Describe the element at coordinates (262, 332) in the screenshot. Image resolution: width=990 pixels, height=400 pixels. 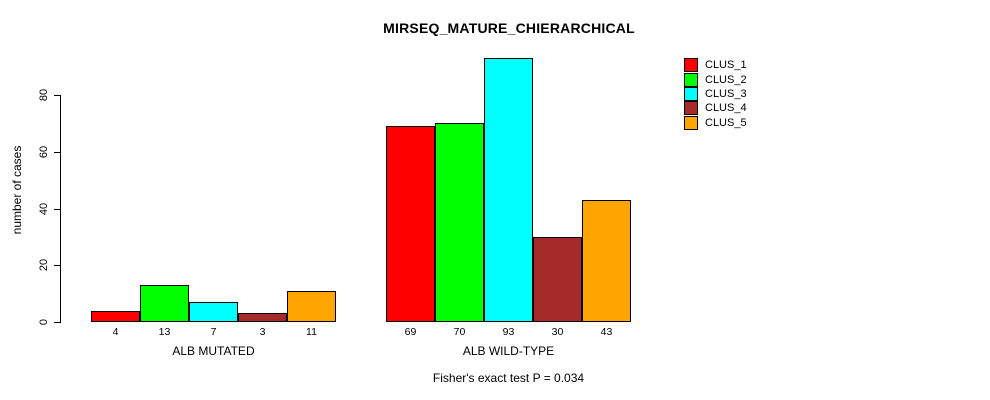
I see `bar-value-clus_4-group1: 3` at that location.